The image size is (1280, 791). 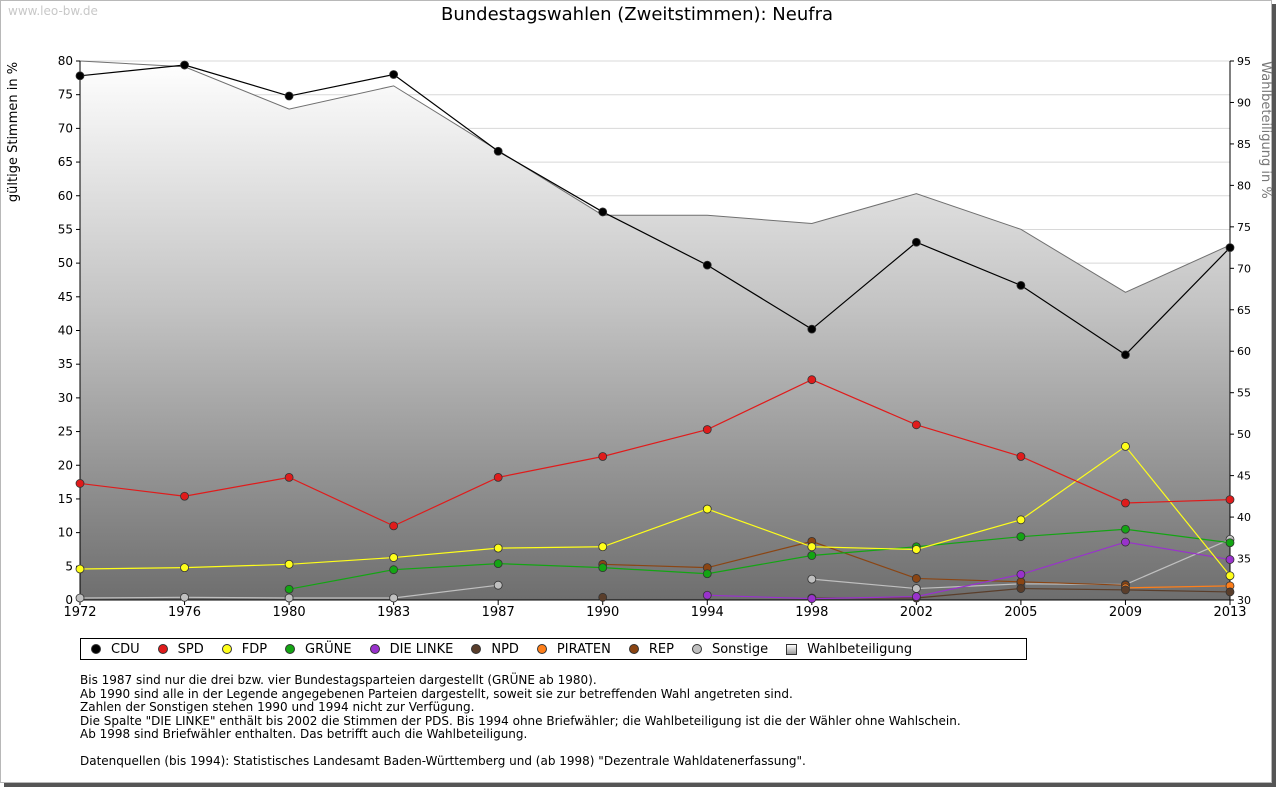 I want to click on legend-item: SPD, so click(x=180, y=649).